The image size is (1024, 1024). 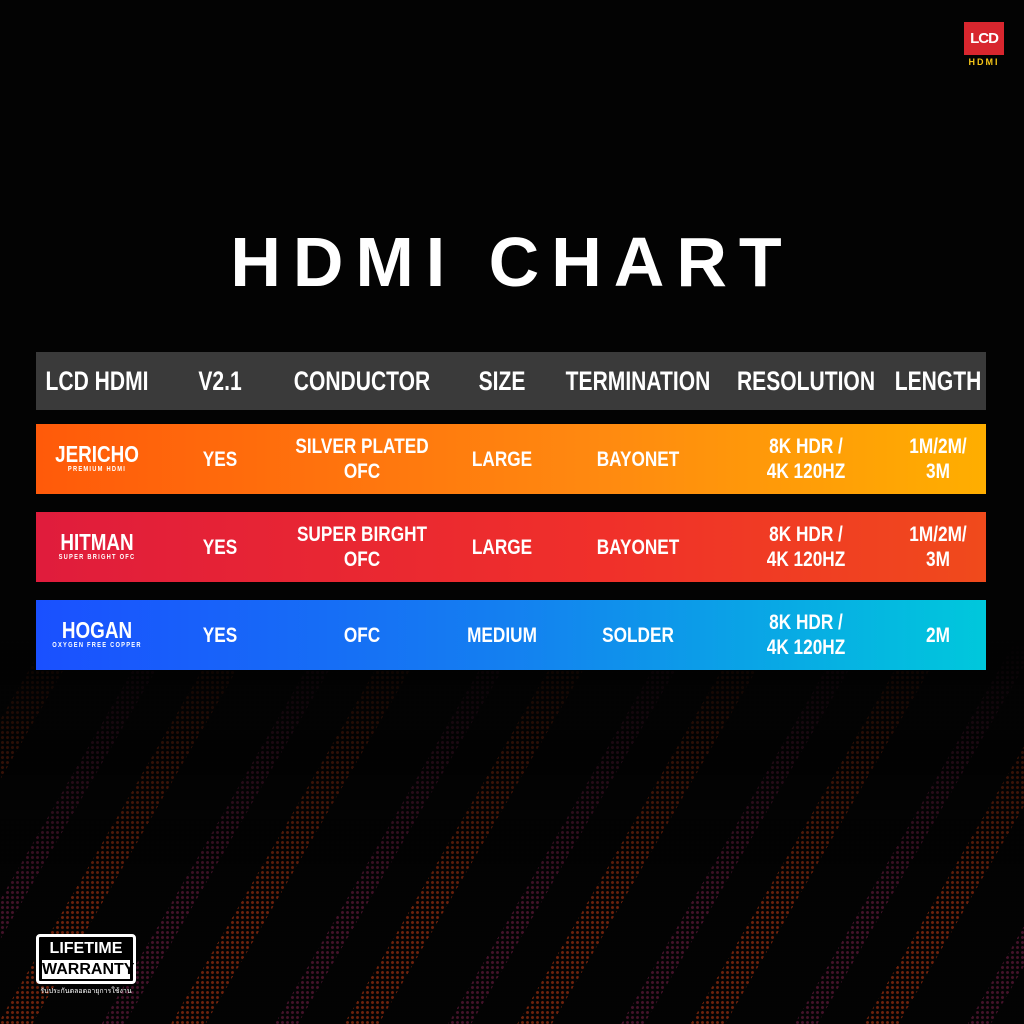 What do you see at coordinates (938, 380) in the screenshot?
I see `header-cell: LENGTH` at bounding box center [938, 380].